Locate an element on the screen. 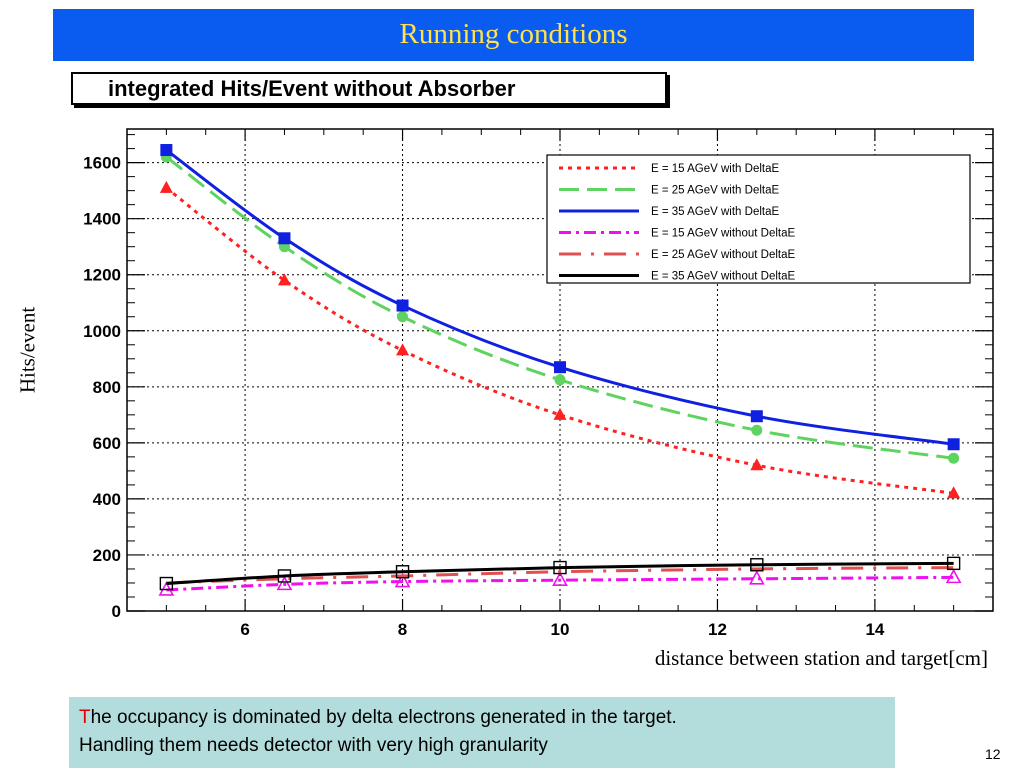 The image size is (1024, 768). x-tick-label: 6 is located at coordinates (244, 629).